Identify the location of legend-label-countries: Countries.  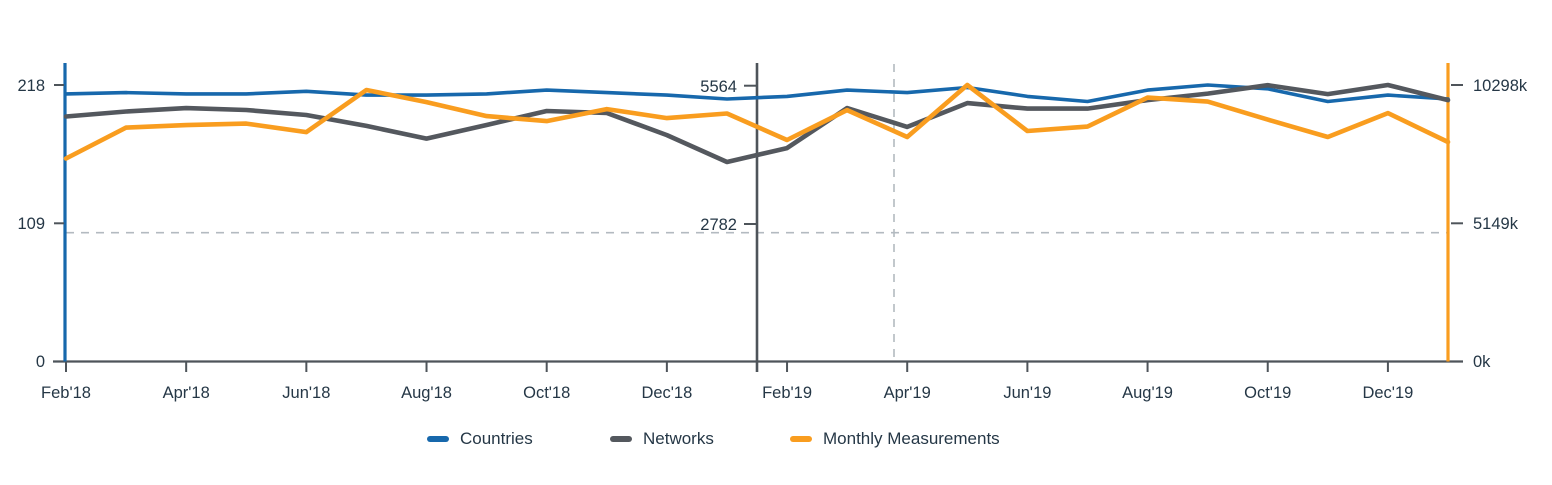
(496, 438).